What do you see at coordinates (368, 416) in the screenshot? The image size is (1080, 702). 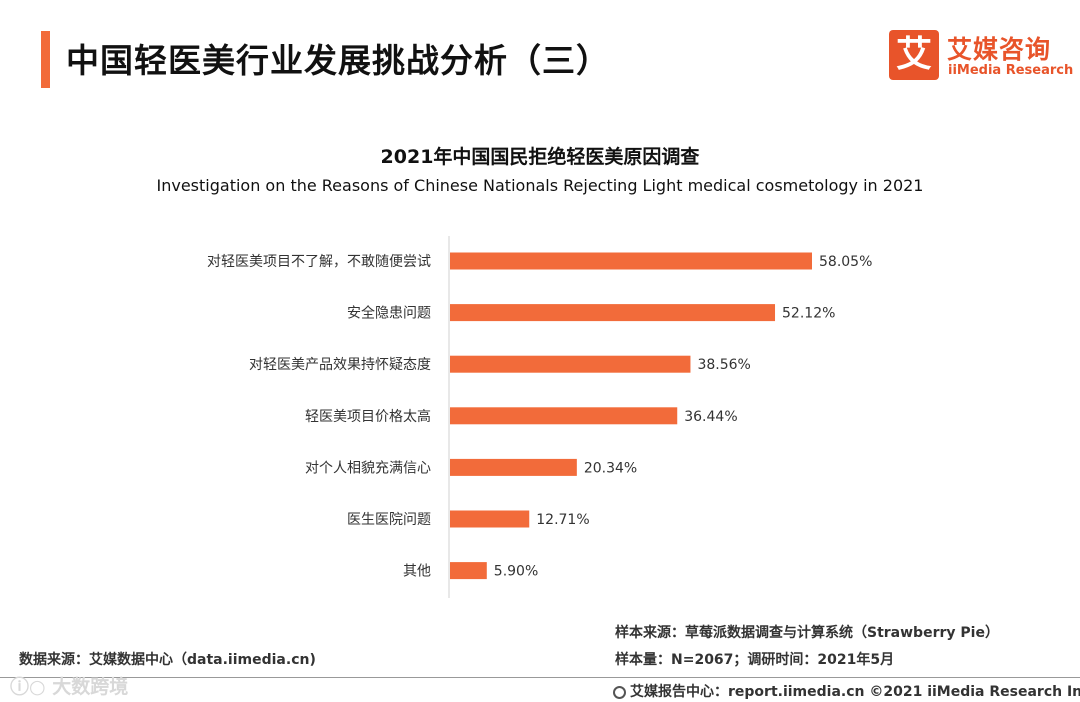 I see `category-label: 轻医美项目价格太高` at bounding box center [368, 416].